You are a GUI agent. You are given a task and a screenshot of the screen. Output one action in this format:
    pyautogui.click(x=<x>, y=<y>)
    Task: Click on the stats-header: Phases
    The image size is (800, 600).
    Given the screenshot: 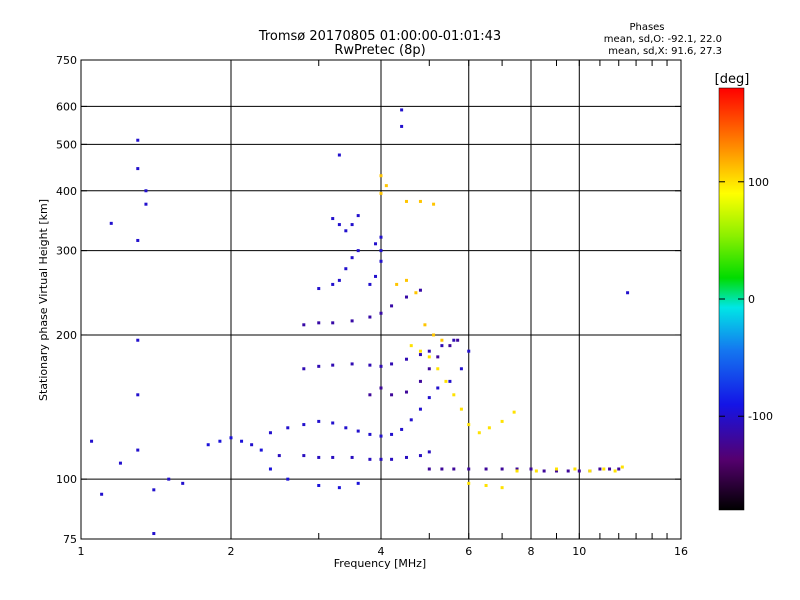 What is the action you would take?
    pyautogui.click(x=646, y=27)
    